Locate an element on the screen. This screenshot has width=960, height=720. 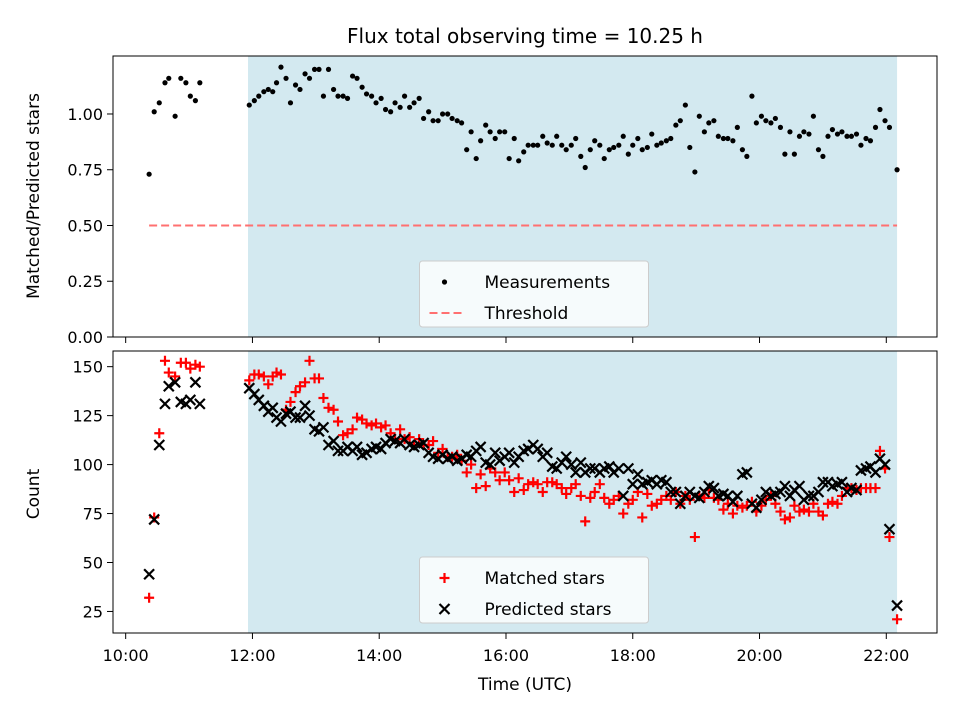
legend-box is located at coordinates (534, 590).